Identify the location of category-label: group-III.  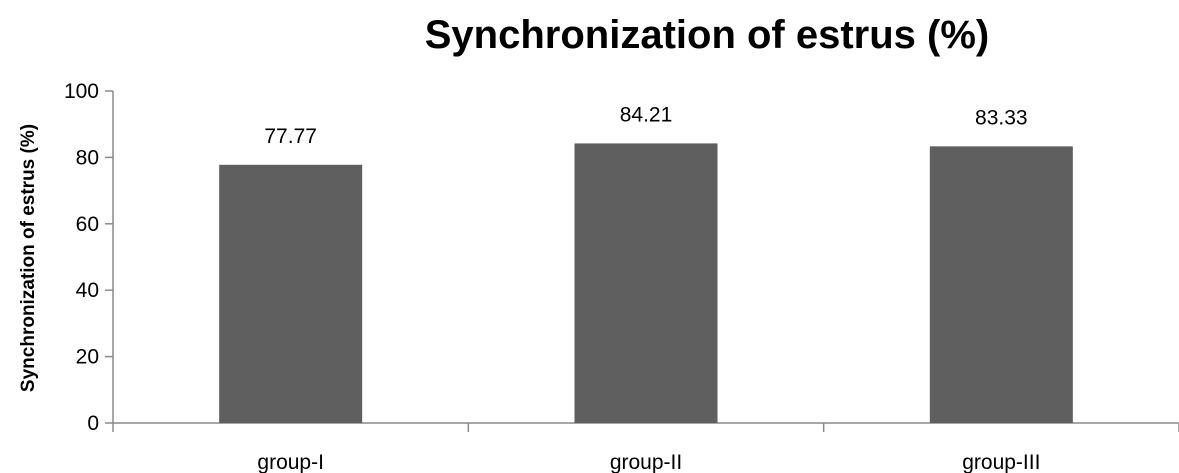
(1001, 462).